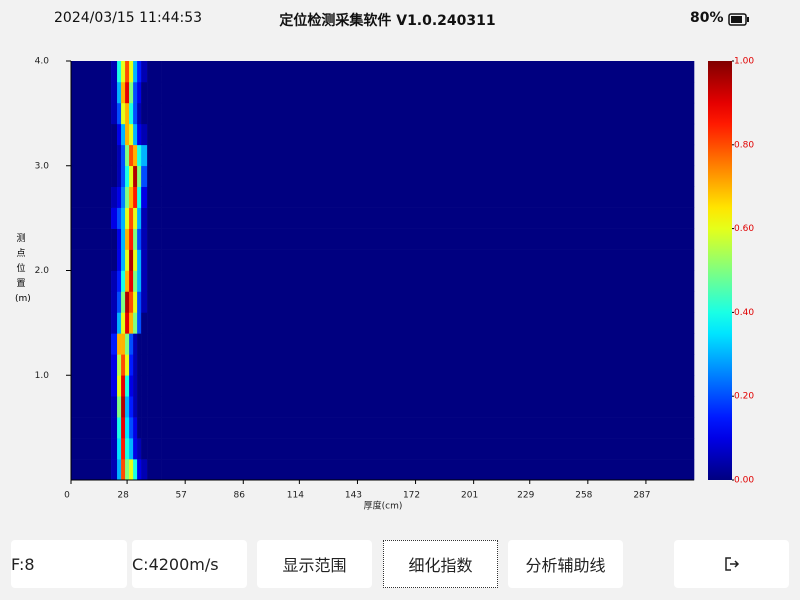 This screenshot has height=600, width=800. I want to click on y-tick-label: 1.0, so click(42, 376).